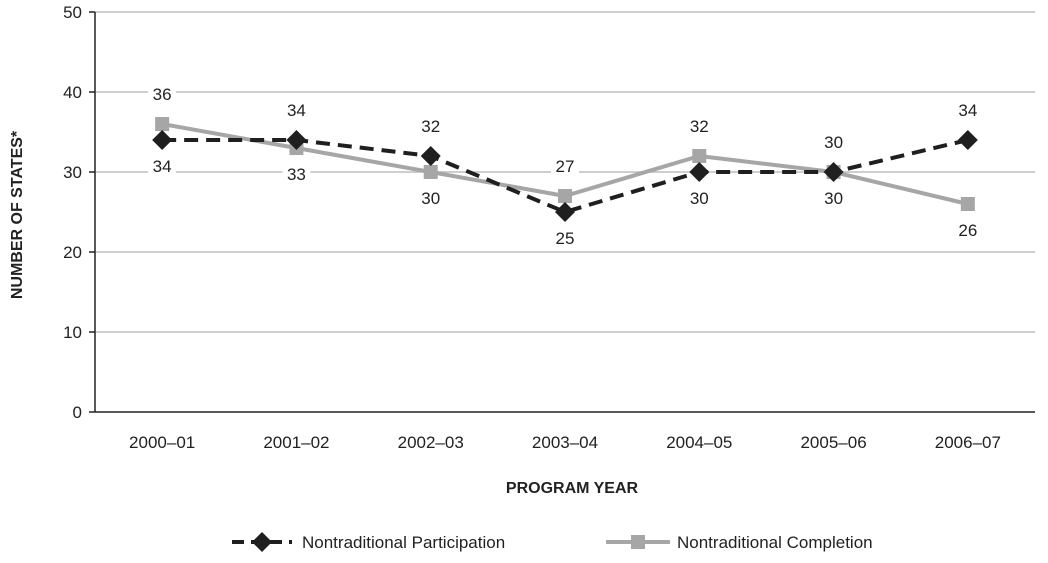 The height and width of the screenshot is (563, 1048). Describe the element at coordinates (17, 214) in the screenshot. I see `y-axis-title: NUMBER OF STATES*` at that location.